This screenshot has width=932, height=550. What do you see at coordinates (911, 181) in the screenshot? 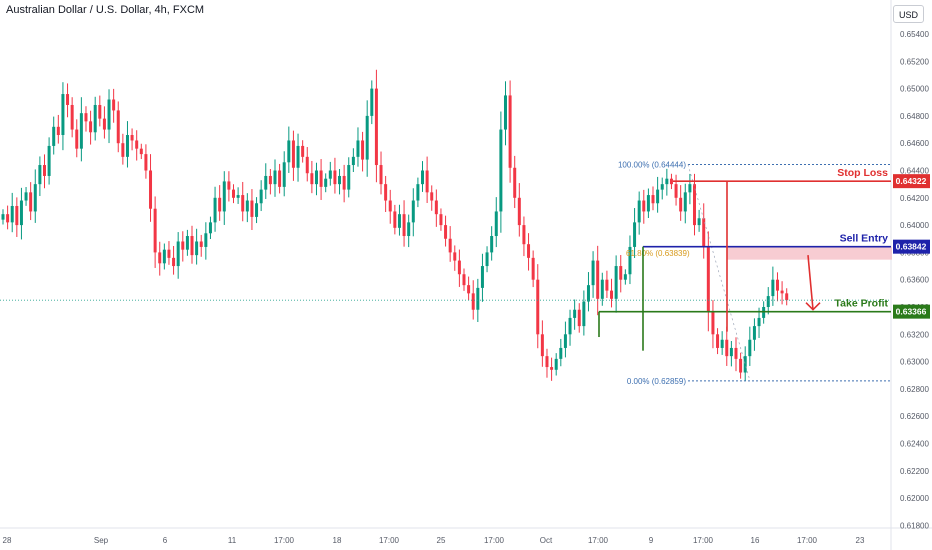
I see `level-price-tag-text-0: 0.64322` at bounding box center [911, 181].